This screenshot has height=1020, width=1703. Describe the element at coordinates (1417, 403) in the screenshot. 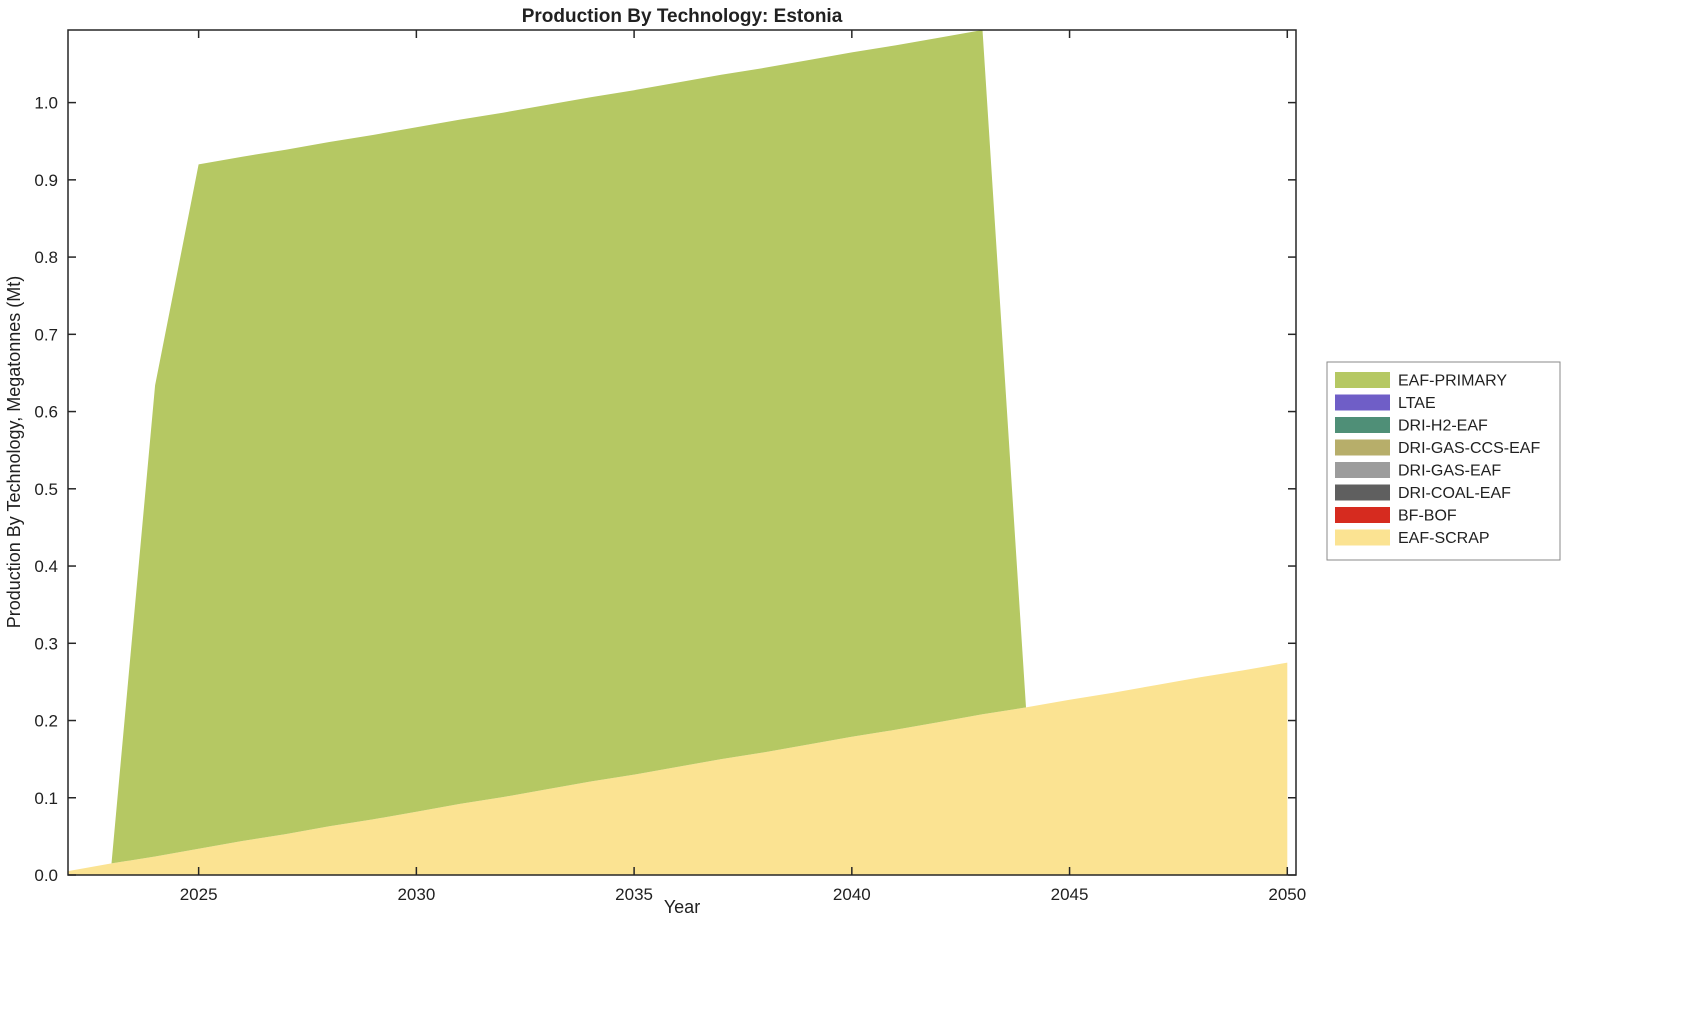

I see `legend-label: LTAE` at that location.